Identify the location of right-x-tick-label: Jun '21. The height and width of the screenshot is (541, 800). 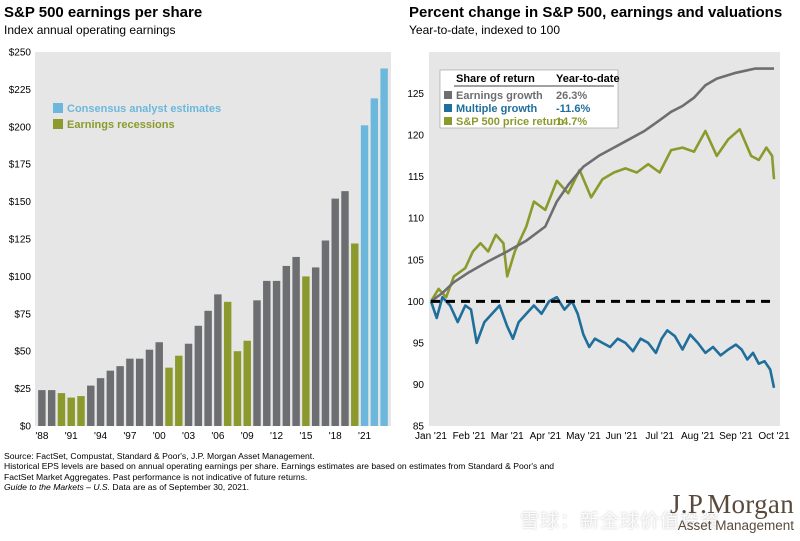
(622, 436).